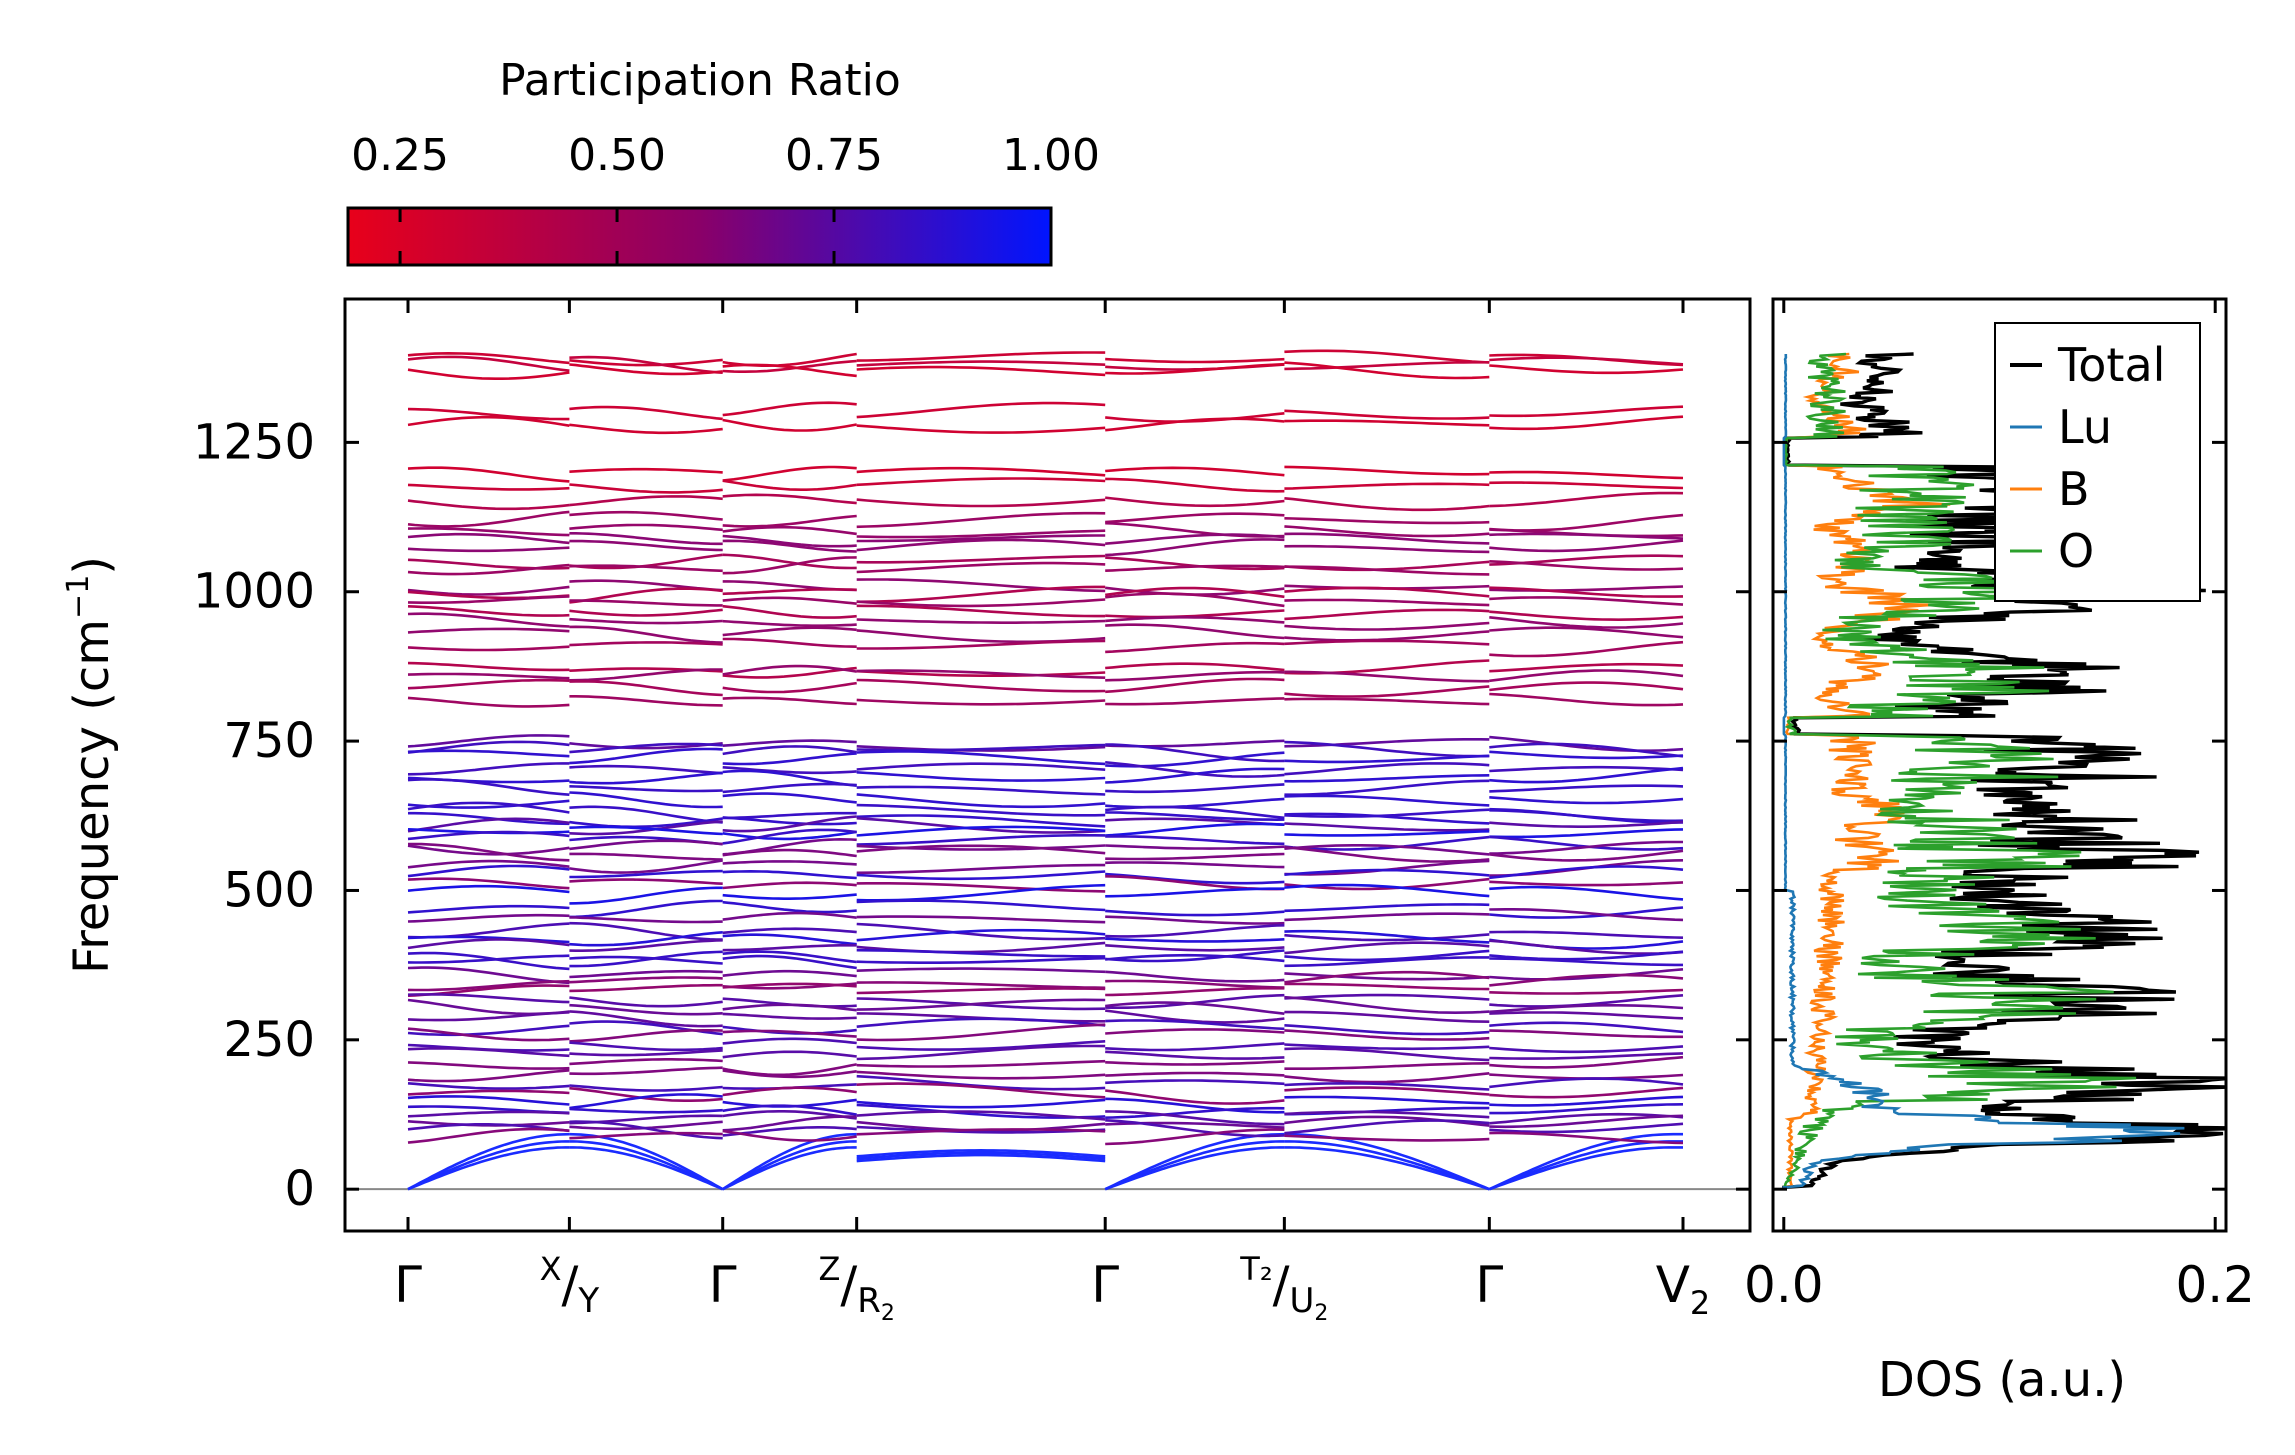 This screenshot has height=1455, width=2295. I want to click on dos-x-tick-label: 0.0, so click(1784, 1285).